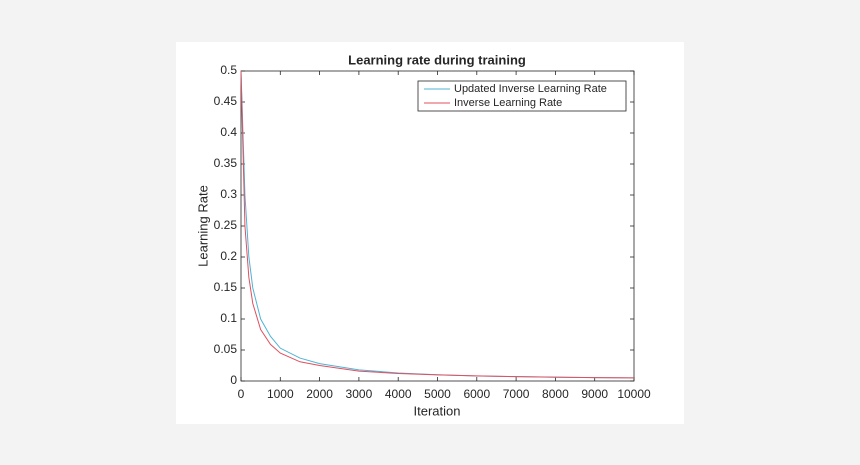 The height and width of the screenshot is (465, 860). What do you see at coordinates (437, 59) in the screenshot?
I see `chart-title: Learning rate during training` at bounding box center [437, 59].